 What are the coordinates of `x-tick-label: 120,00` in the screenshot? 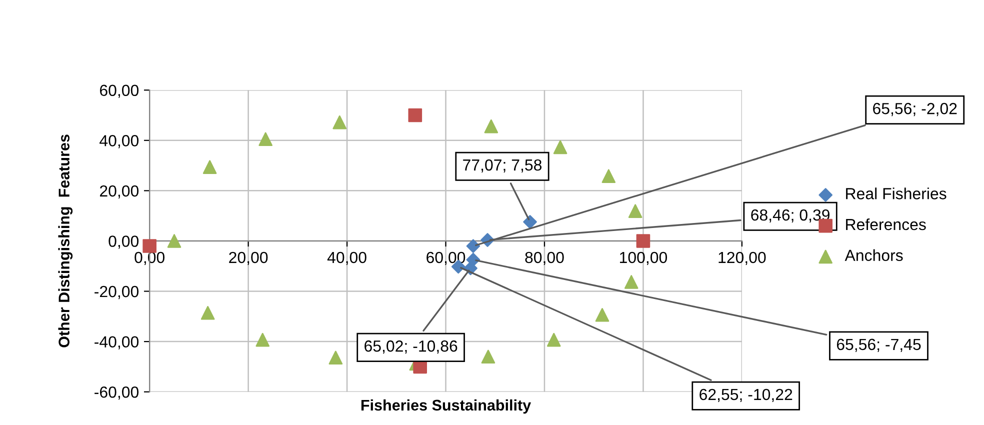 It's located at (742, 259).